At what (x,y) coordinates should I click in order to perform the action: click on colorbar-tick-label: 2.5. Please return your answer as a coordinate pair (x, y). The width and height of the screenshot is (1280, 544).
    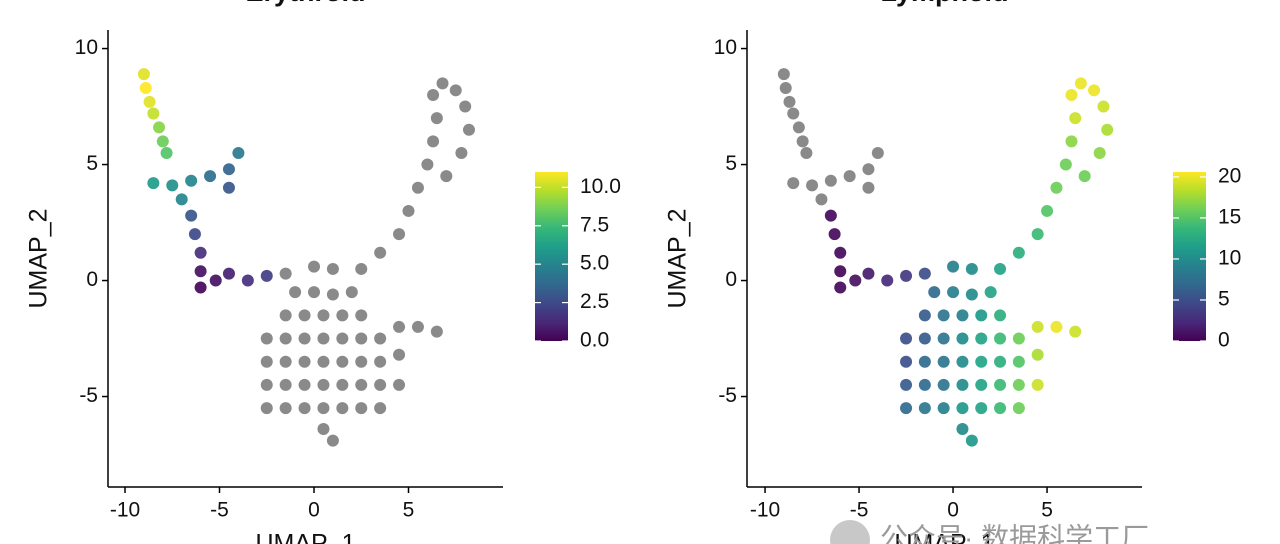
    Looking at the image, I should click on (594, 301).